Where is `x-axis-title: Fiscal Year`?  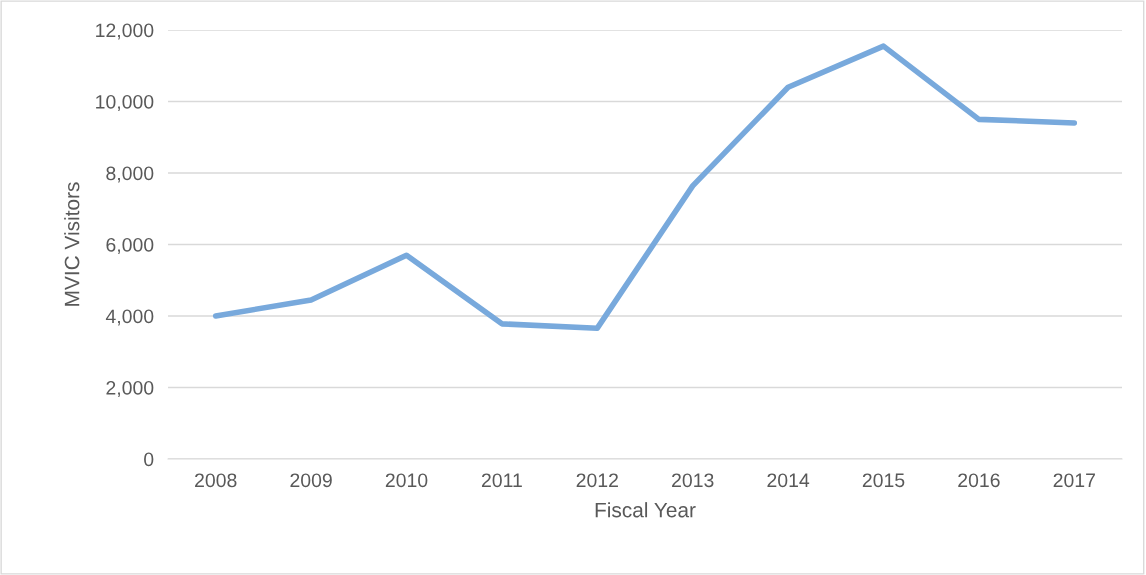
x-axis-title: Fiscal Year is located at coordinates (645, 510).